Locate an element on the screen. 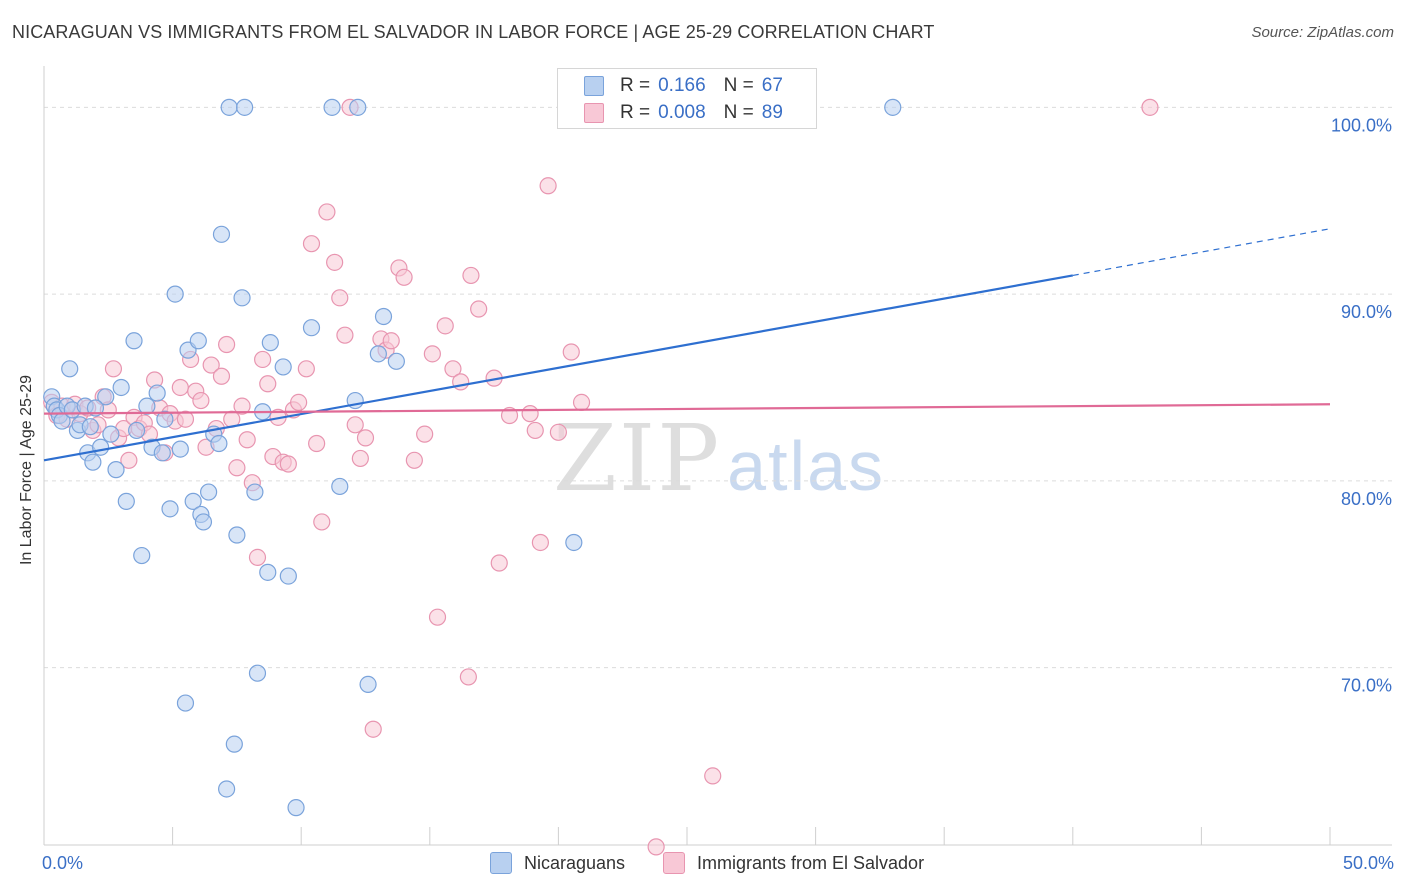  y-tick-label: 100.0% is located at coordinates (1361, 125).